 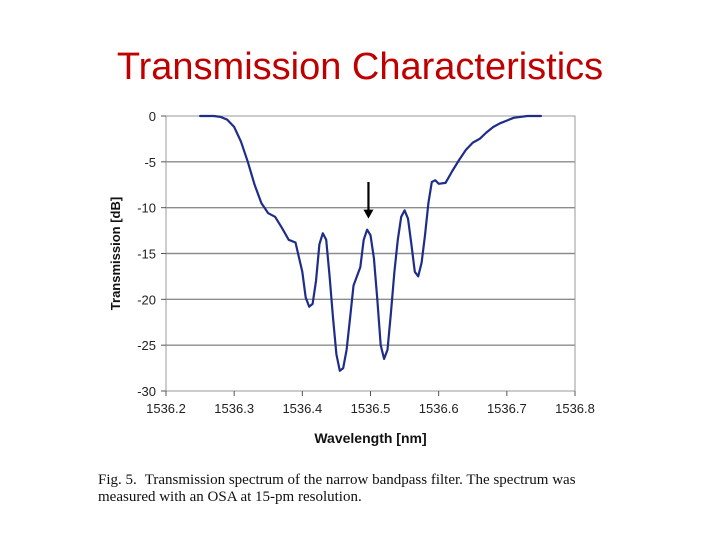 I want to click on x-tick-label: 1536.3, so click(x=234, y=408).